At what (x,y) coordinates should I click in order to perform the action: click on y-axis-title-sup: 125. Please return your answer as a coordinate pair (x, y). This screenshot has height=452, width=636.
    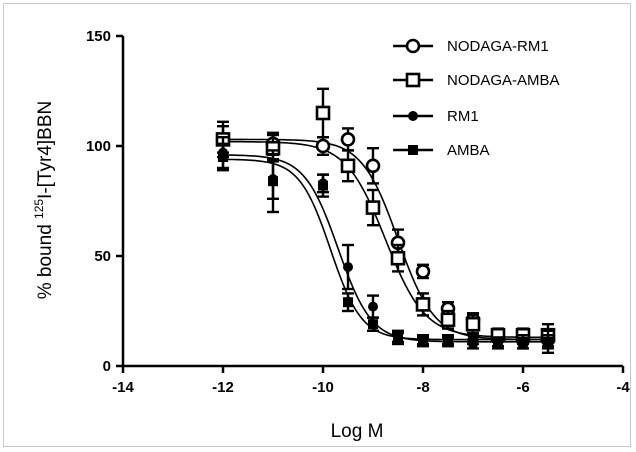
    Looking at the image, I should click on (39, 209).